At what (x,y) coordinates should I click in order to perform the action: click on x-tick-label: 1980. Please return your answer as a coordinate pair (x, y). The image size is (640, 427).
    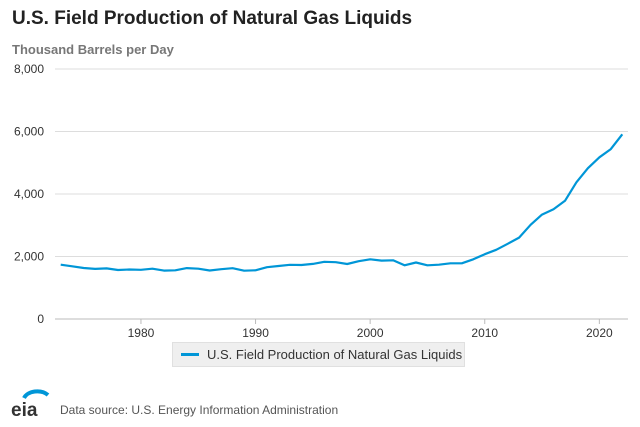
    Looking at the image, I should click on (141, 333).